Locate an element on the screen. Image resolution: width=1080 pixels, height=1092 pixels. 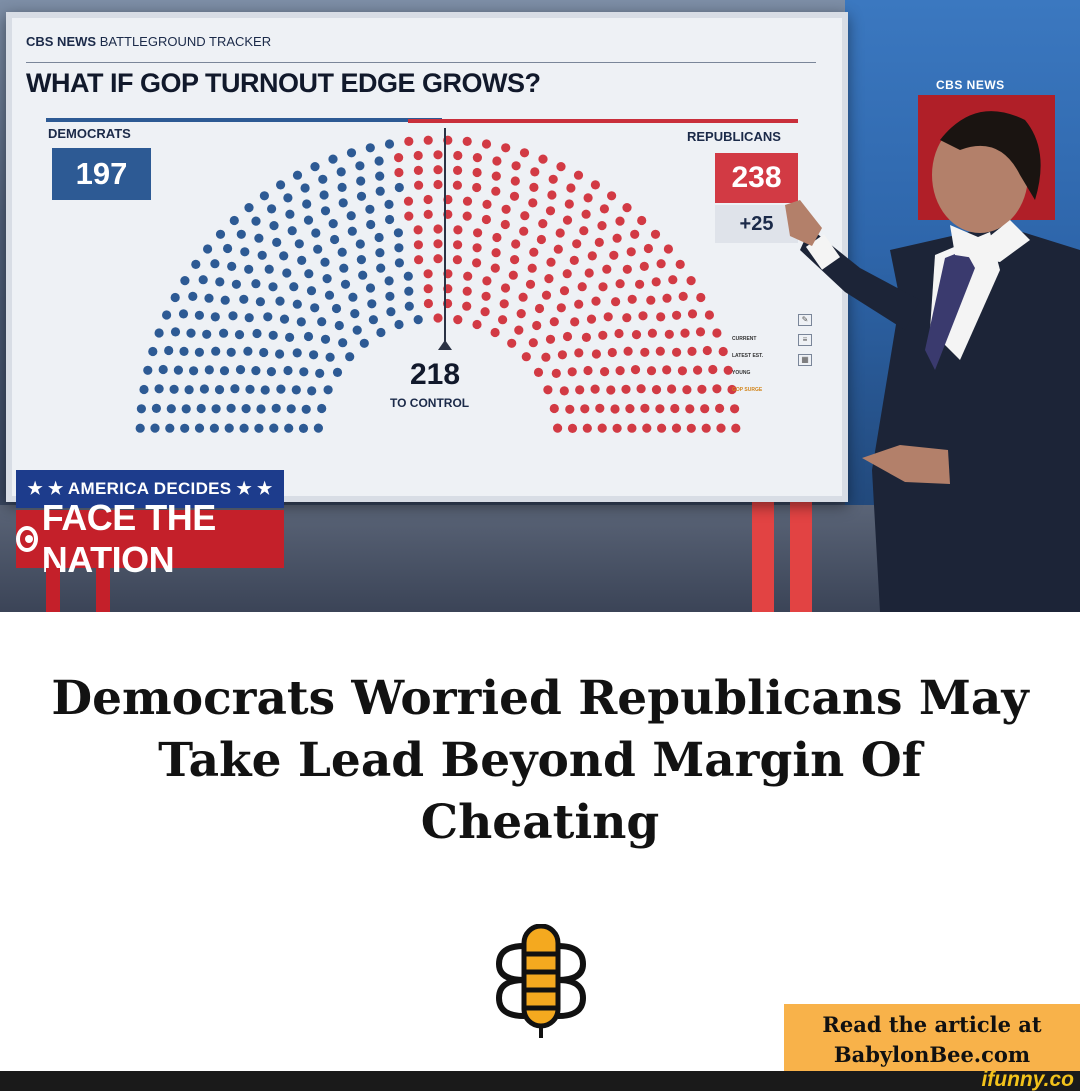
pencil-icon: ✎ is located at coordinates (805, 320).